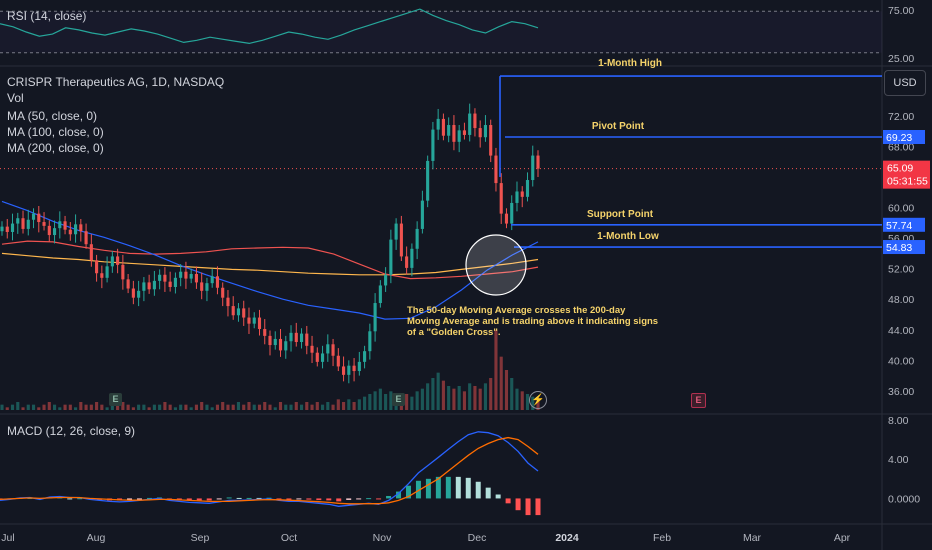 The image size is (932, 550). I want to click on rsi-band, so click(441, 32).